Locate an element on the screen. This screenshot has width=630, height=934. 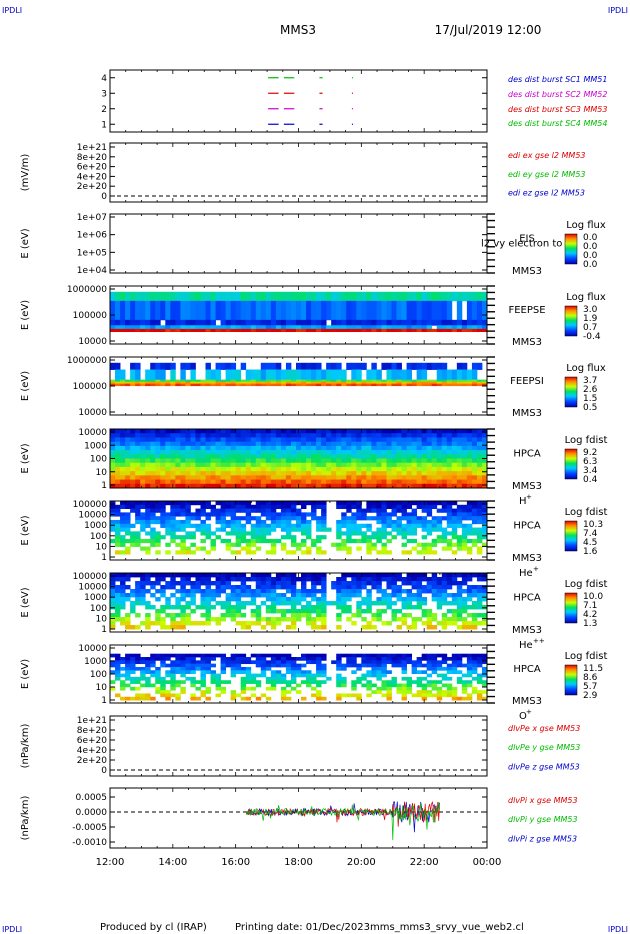
edi-panel-ytick-label: 6e+20 is located at coordinates (92, 168).